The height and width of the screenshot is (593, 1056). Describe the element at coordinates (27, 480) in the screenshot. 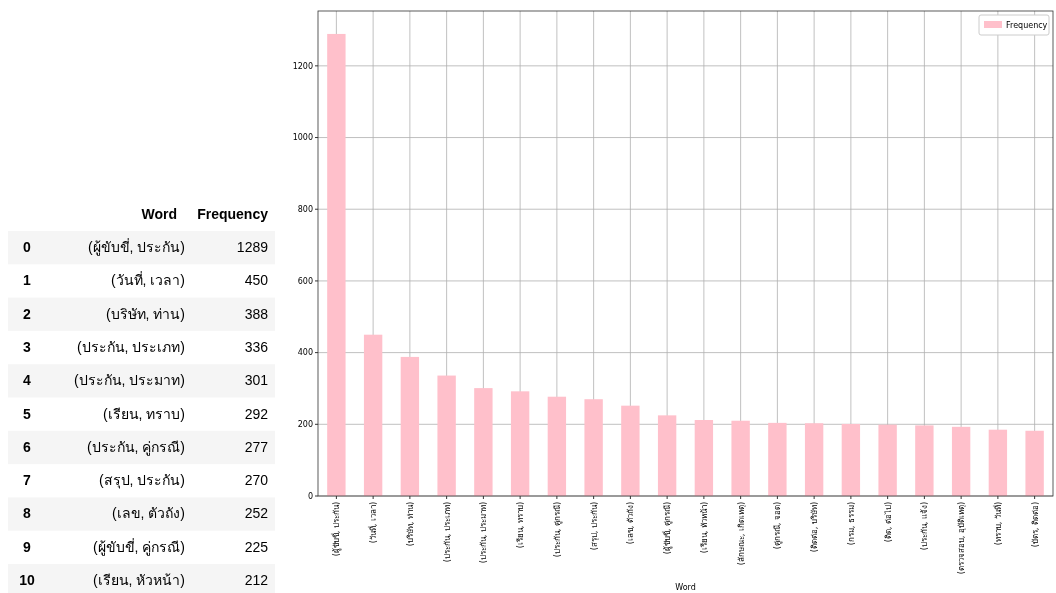

I see `text: 7` at that location.